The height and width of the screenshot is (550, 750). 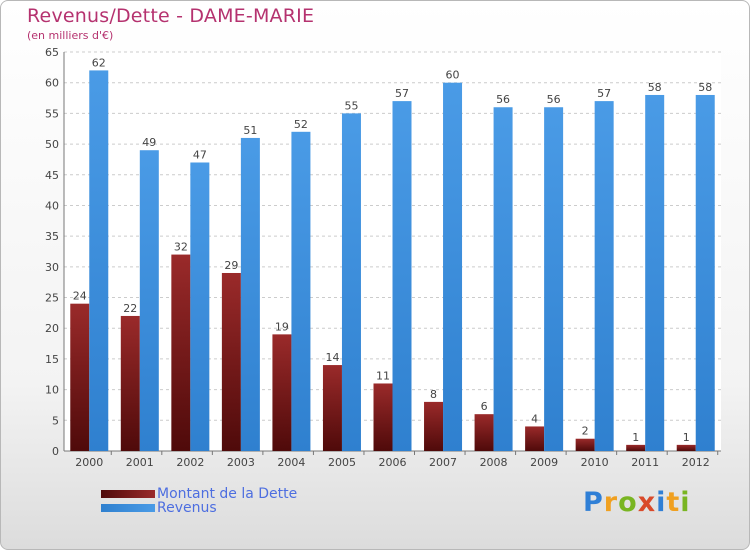 I want to click on logo-letter: r, so click(x=611, y=502).